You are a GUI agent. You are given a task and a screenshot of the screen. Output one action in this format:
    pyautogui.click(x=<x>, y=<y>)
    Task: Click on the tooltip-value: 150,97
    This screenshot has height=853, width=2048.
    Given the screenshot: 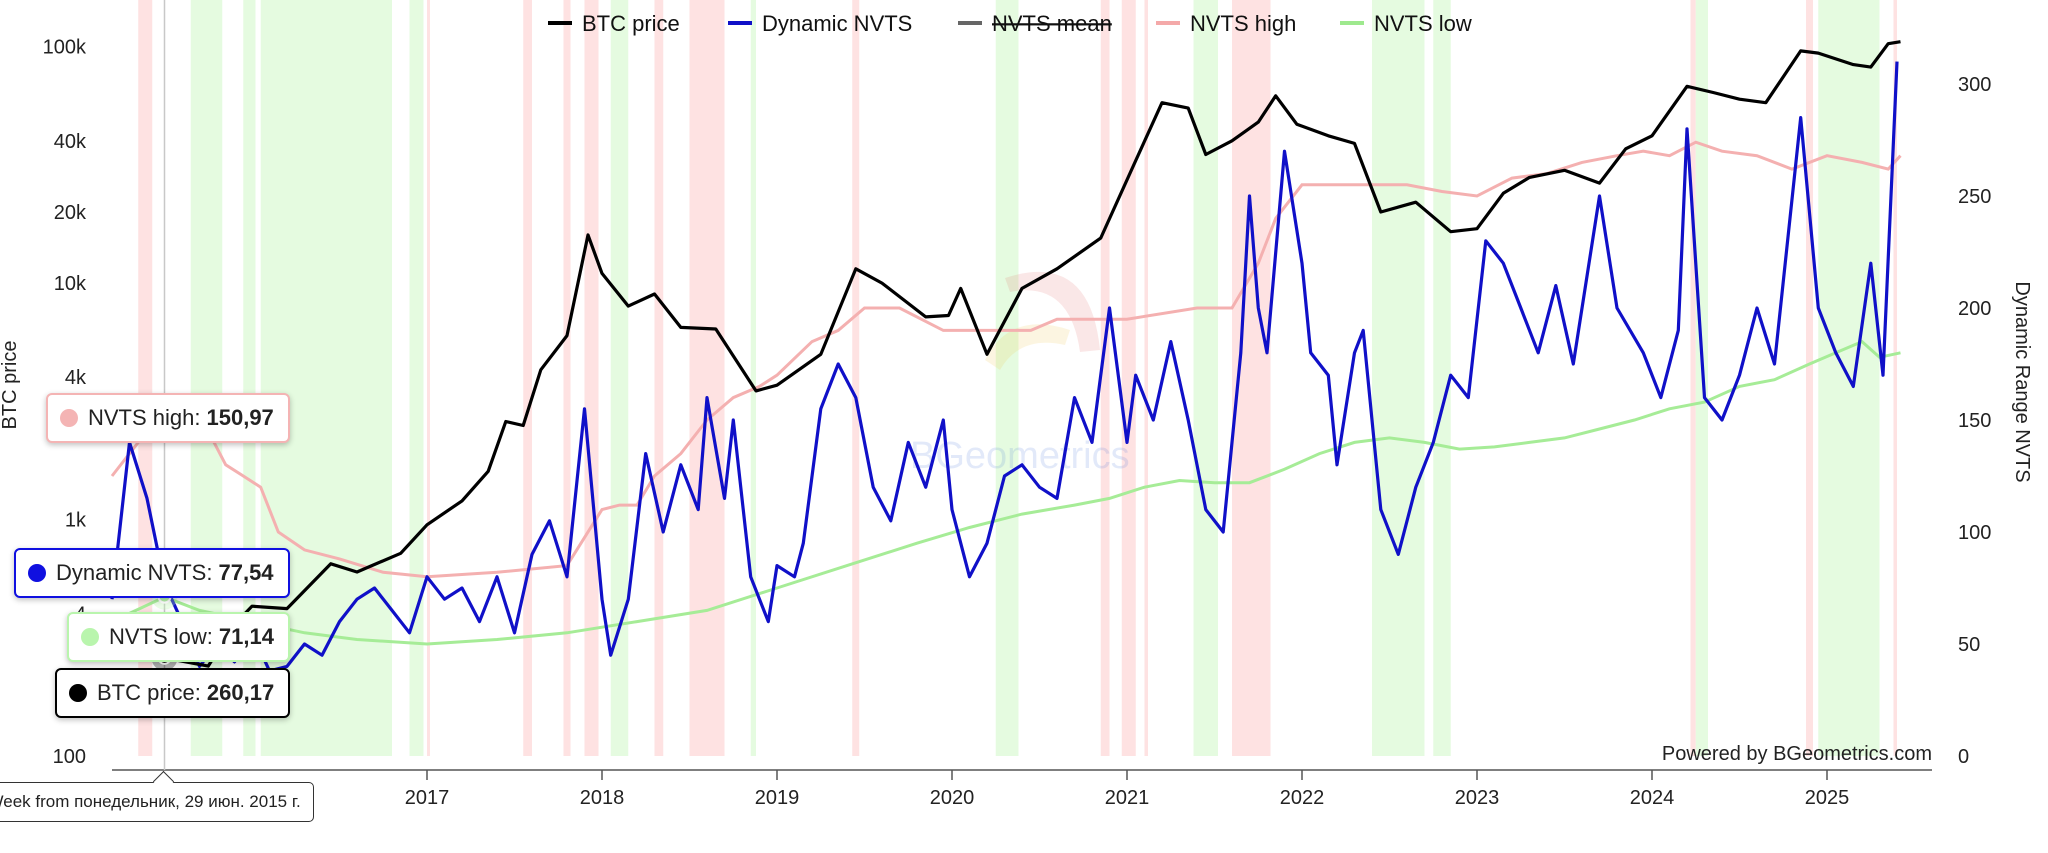 What is the action you would take?
    pyautogui.click(x=240, y=417)
    